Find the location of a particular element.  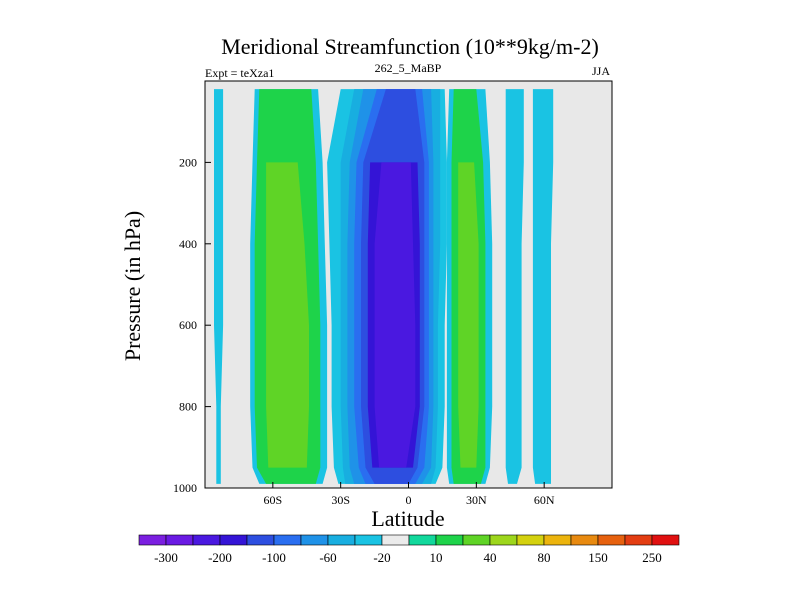

colorbar-tick-label: 150 is located at coordinates (598, 557).